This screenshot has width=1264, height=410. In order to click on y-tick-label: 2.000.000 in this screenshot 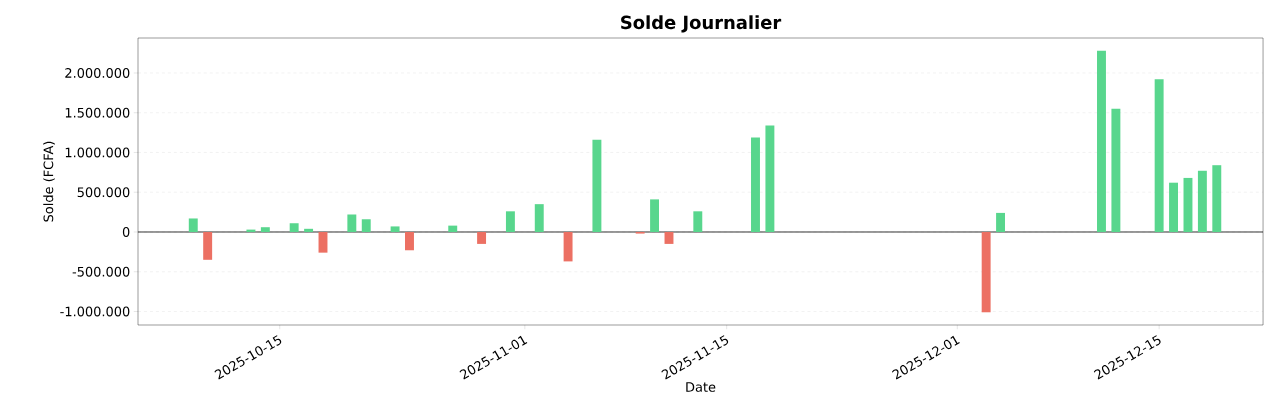, I will do `click(97, 73)`.